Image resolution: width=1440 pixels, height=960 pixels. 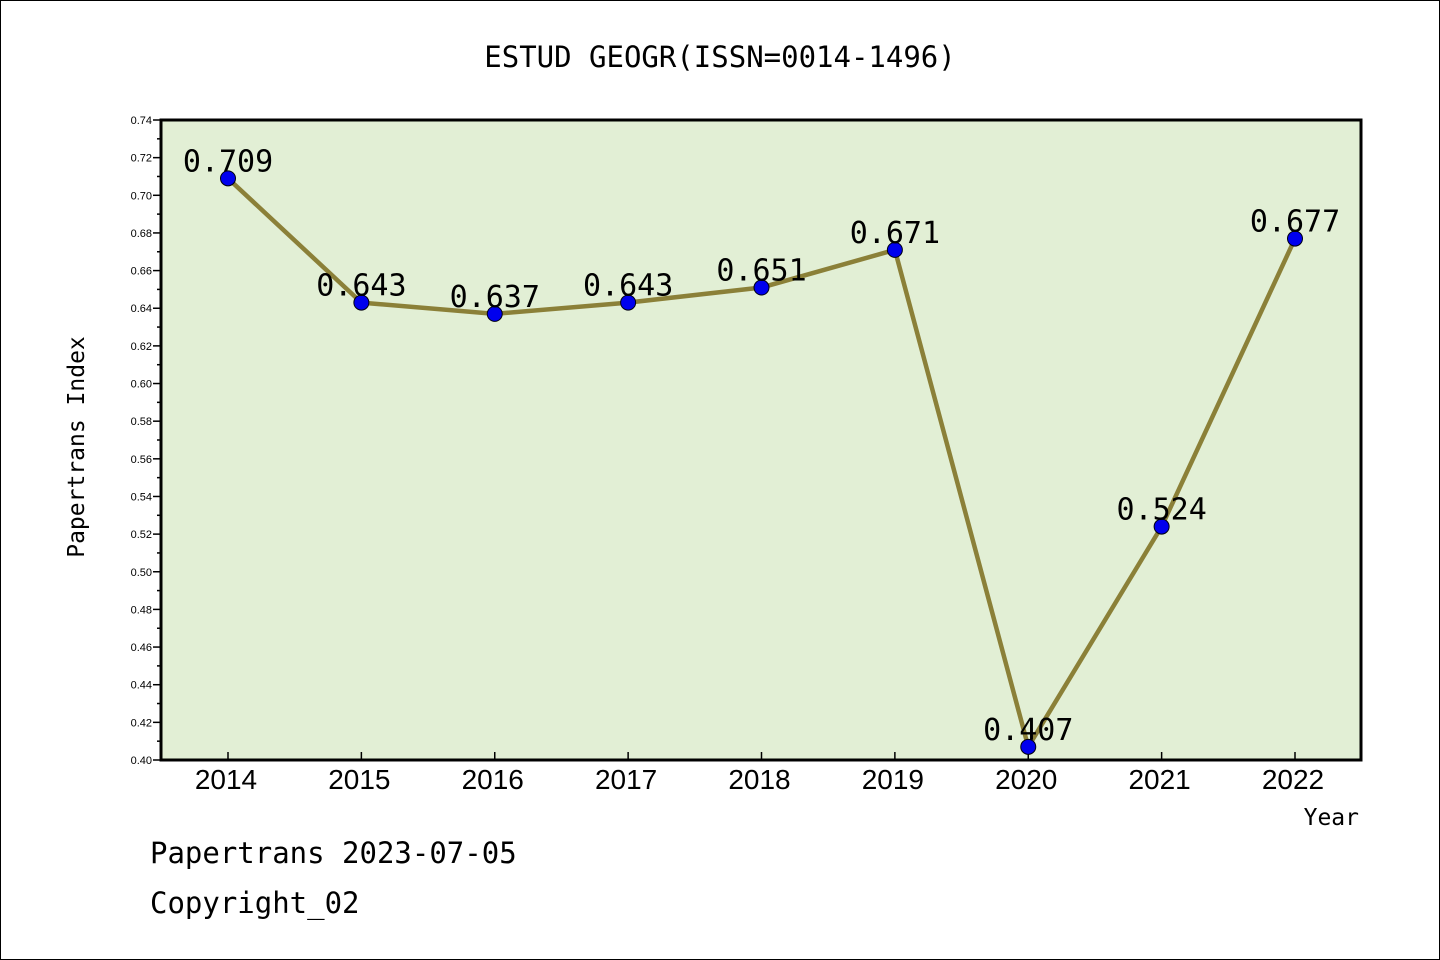 What do you see at coordinates (226, 779) in the screenshot?
I see `x-tick-label: 2014` at bounding box center [226, 779].